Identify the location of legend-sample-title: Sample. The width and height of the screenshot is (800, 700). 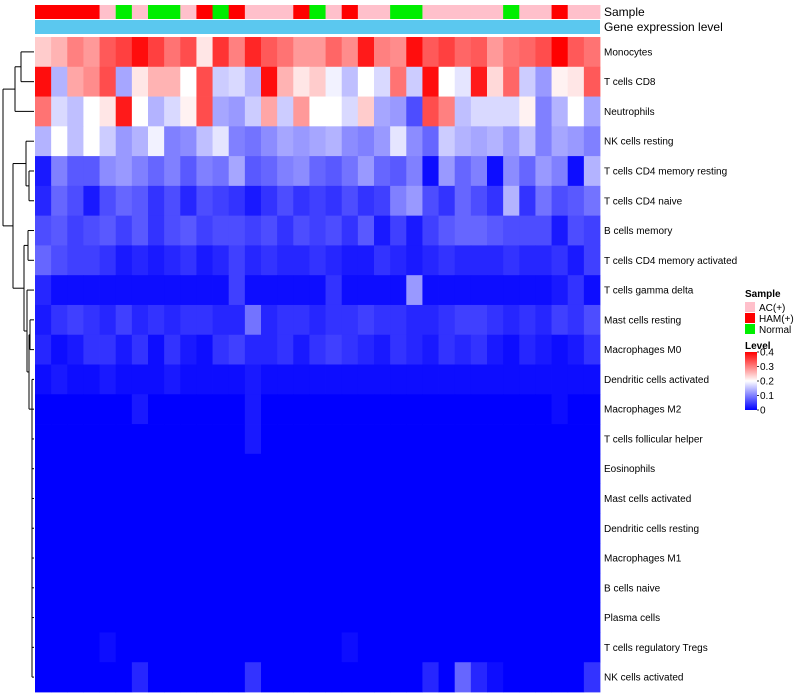
(763, 294).